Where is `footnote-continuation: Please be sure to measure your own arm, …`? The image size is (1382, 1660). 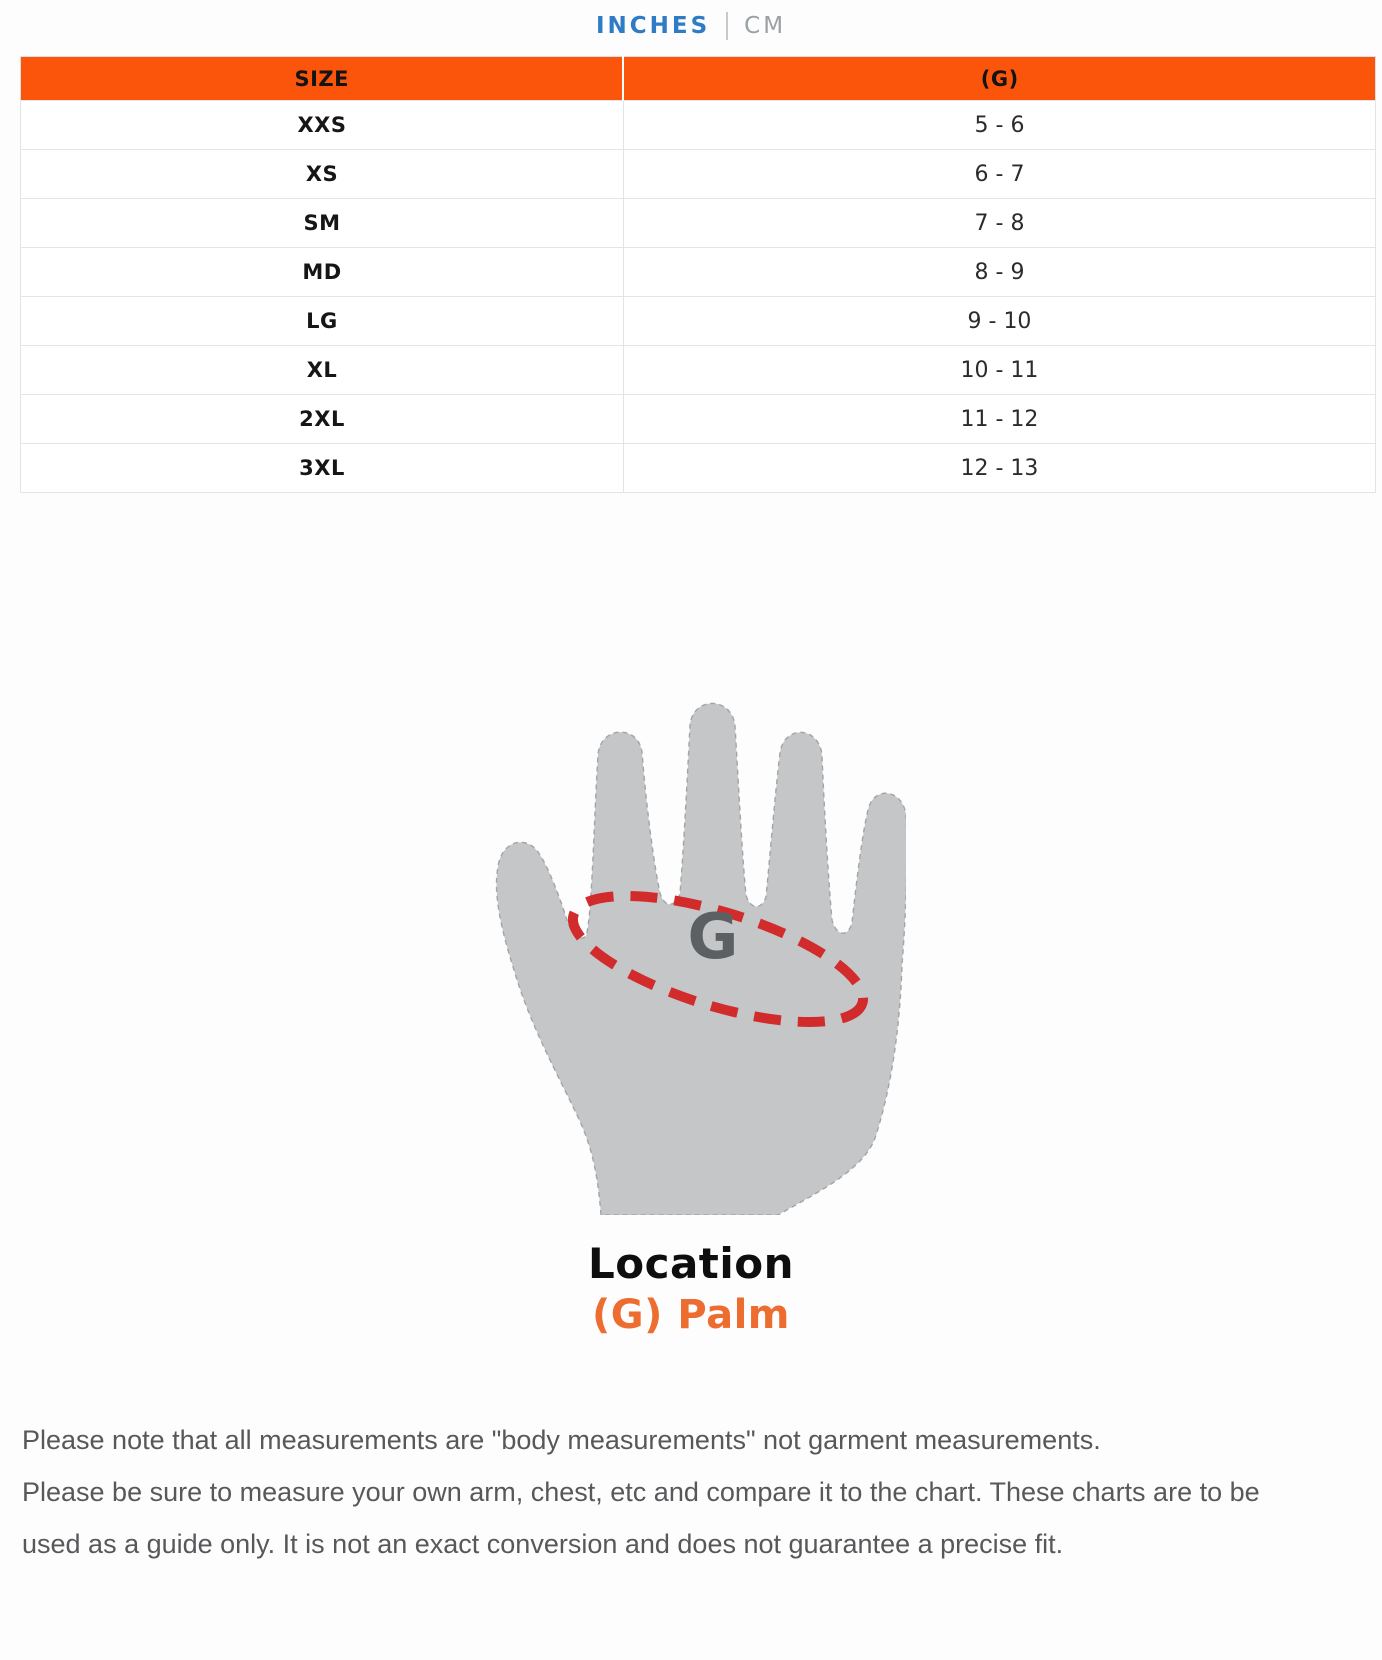 footnote-continuation: Please be sure to measure your own arm, … is located at coordinates (641, 1518).